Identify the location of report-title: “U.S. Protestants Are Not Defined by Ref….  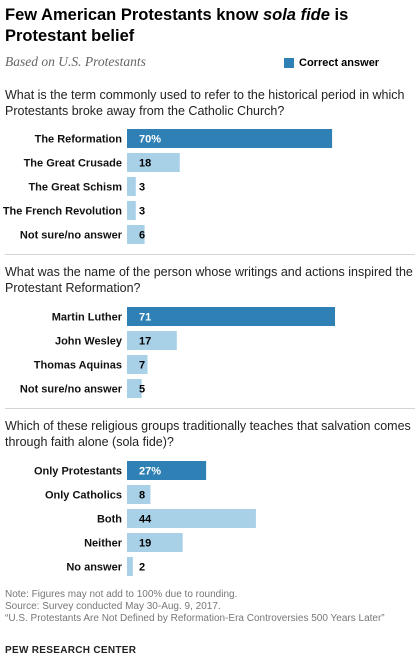
(195, 618).